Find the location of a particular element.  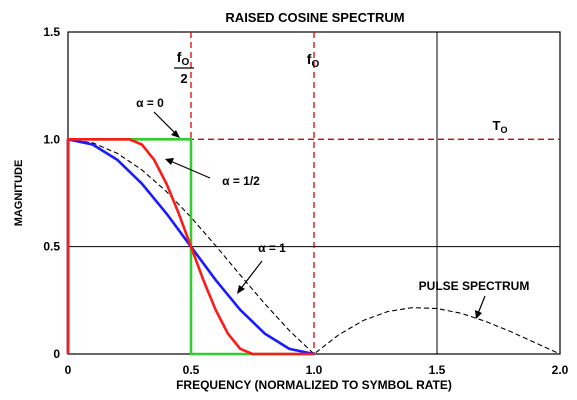

label-alpha-1: α = 1 is located at coordinates (272, 248).